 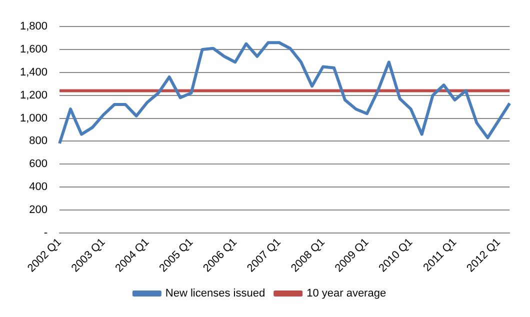 I want to click on y-tick-label: 1,800, so click(x=34, y=26).